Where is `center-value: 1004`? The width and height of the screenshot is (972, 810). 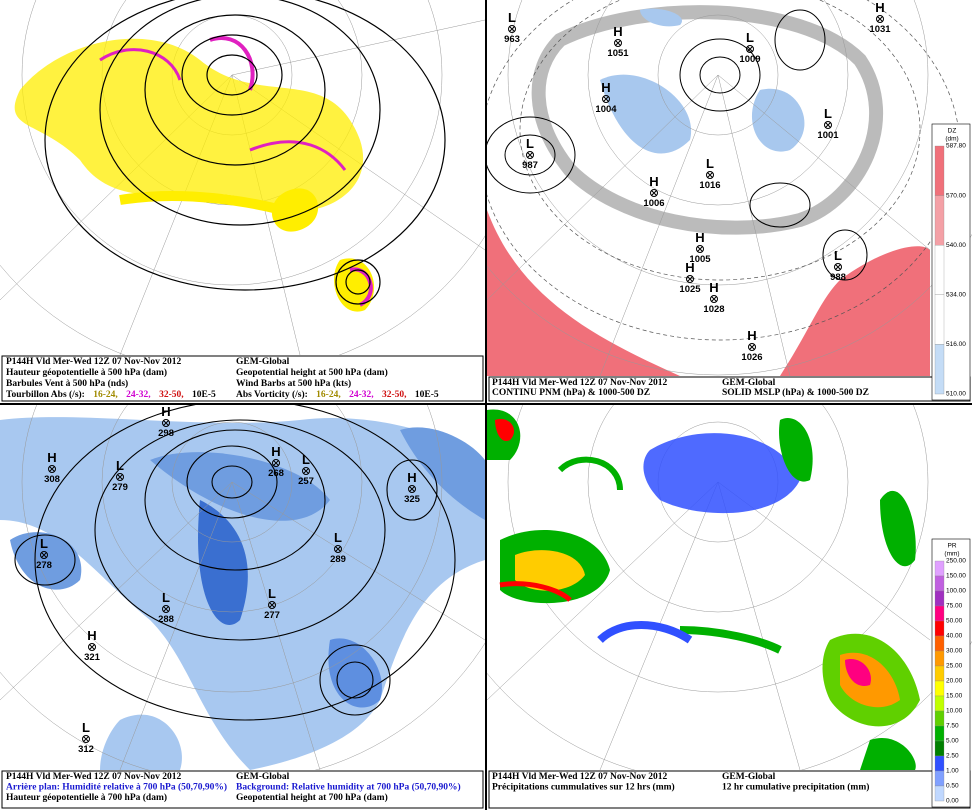 center-value: 1004 is located at coordinates (606, 109).